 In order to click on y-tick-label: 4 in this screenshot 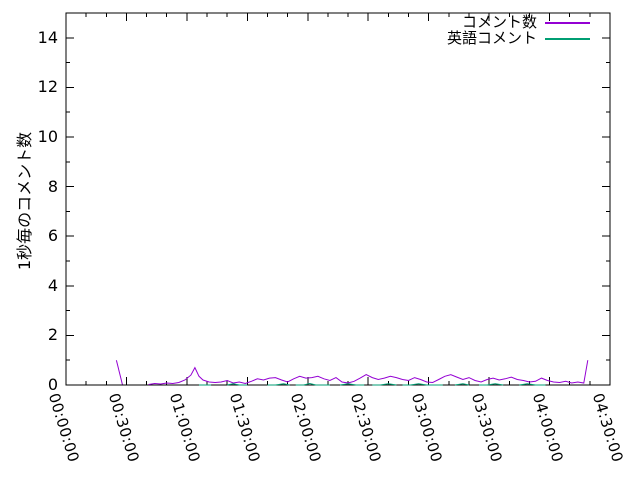, I will do `click(52, 285)`.